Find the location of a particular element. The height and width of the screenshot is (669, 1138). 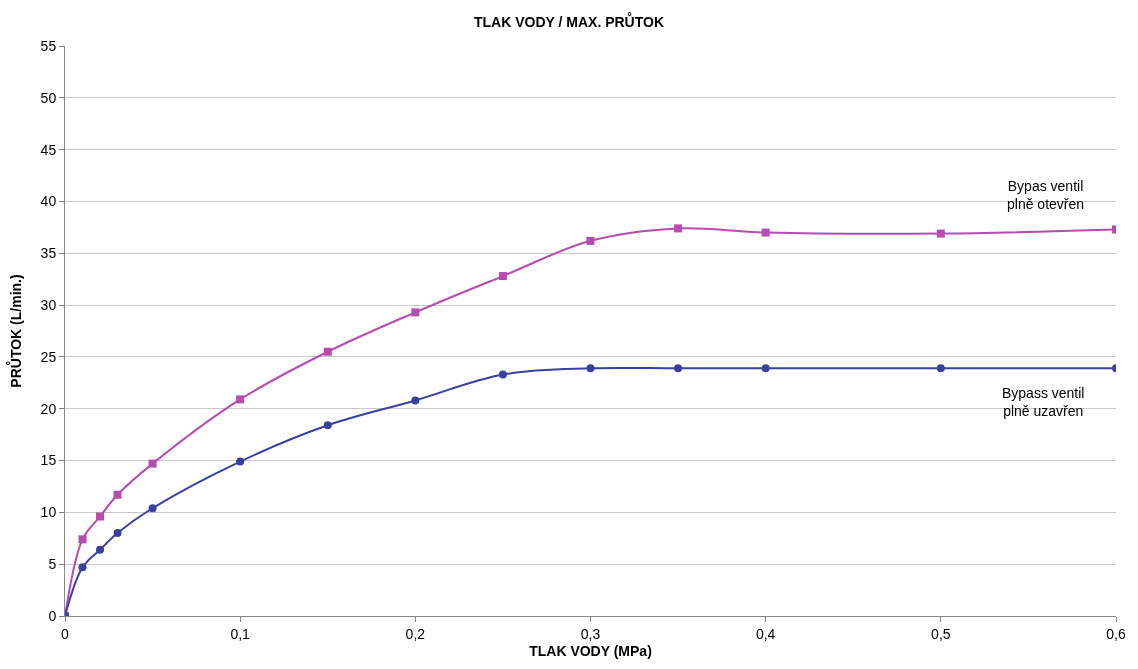

y-tick-label: 10 is located at coordinates (48, 512).